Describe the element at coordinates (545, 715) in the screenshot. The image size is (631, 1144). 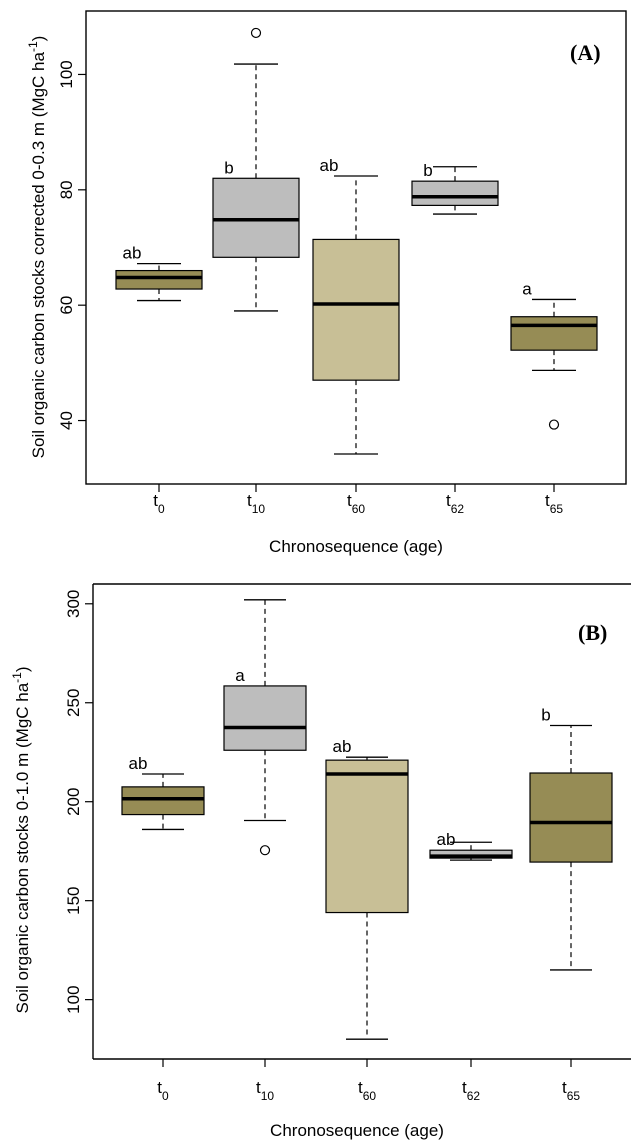
I see `sig-letter-b-4: b` at that location.